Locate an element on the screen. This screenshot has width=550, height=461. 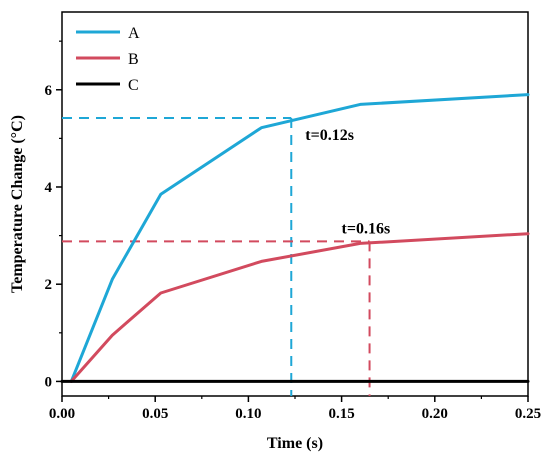
x-axis-title: Time (s) is located at coordinates (295, 443).